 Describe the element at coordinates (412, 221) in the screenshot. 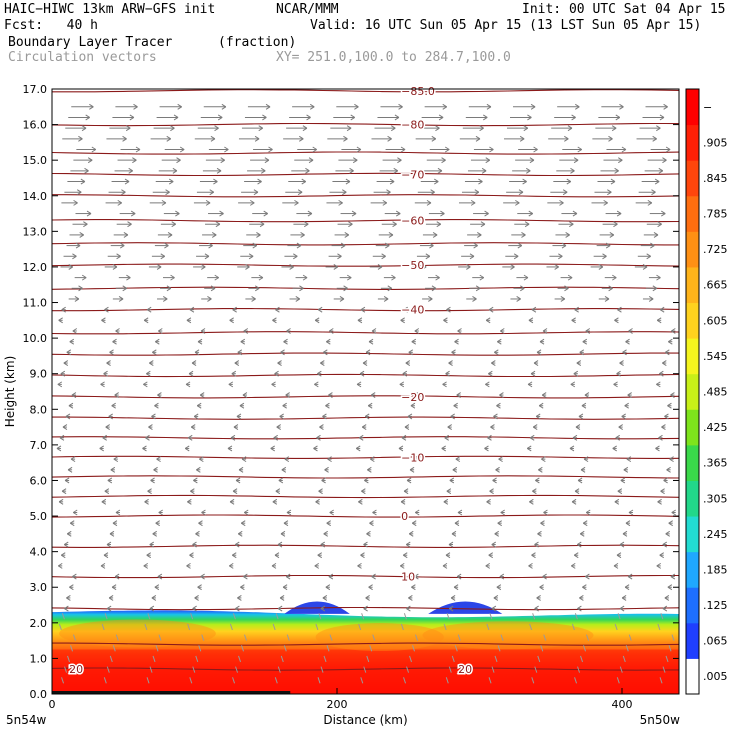

I see `contour-label: −60` at that location.